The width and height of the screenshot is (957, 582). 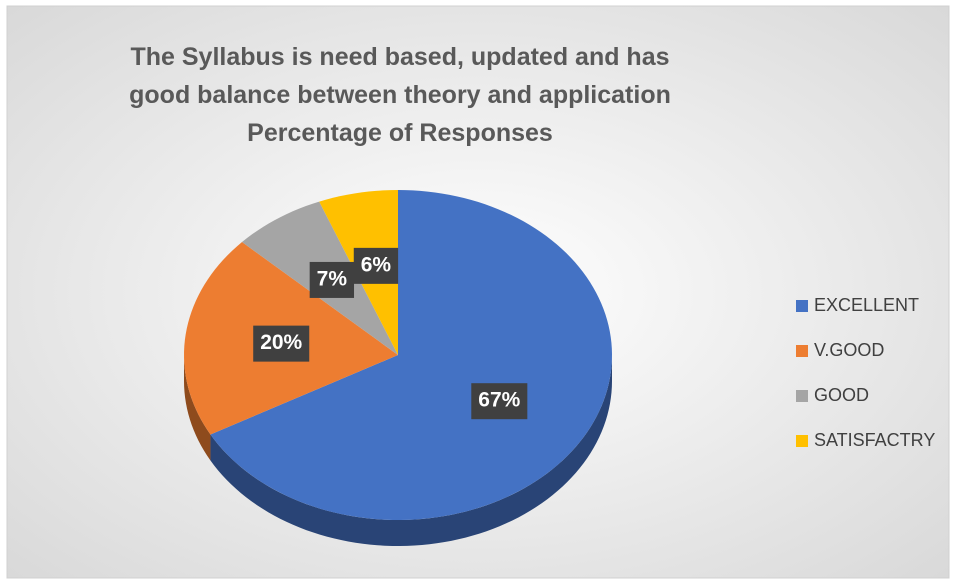 I want to click on data-label: 67%, so click(x=499, y=400).